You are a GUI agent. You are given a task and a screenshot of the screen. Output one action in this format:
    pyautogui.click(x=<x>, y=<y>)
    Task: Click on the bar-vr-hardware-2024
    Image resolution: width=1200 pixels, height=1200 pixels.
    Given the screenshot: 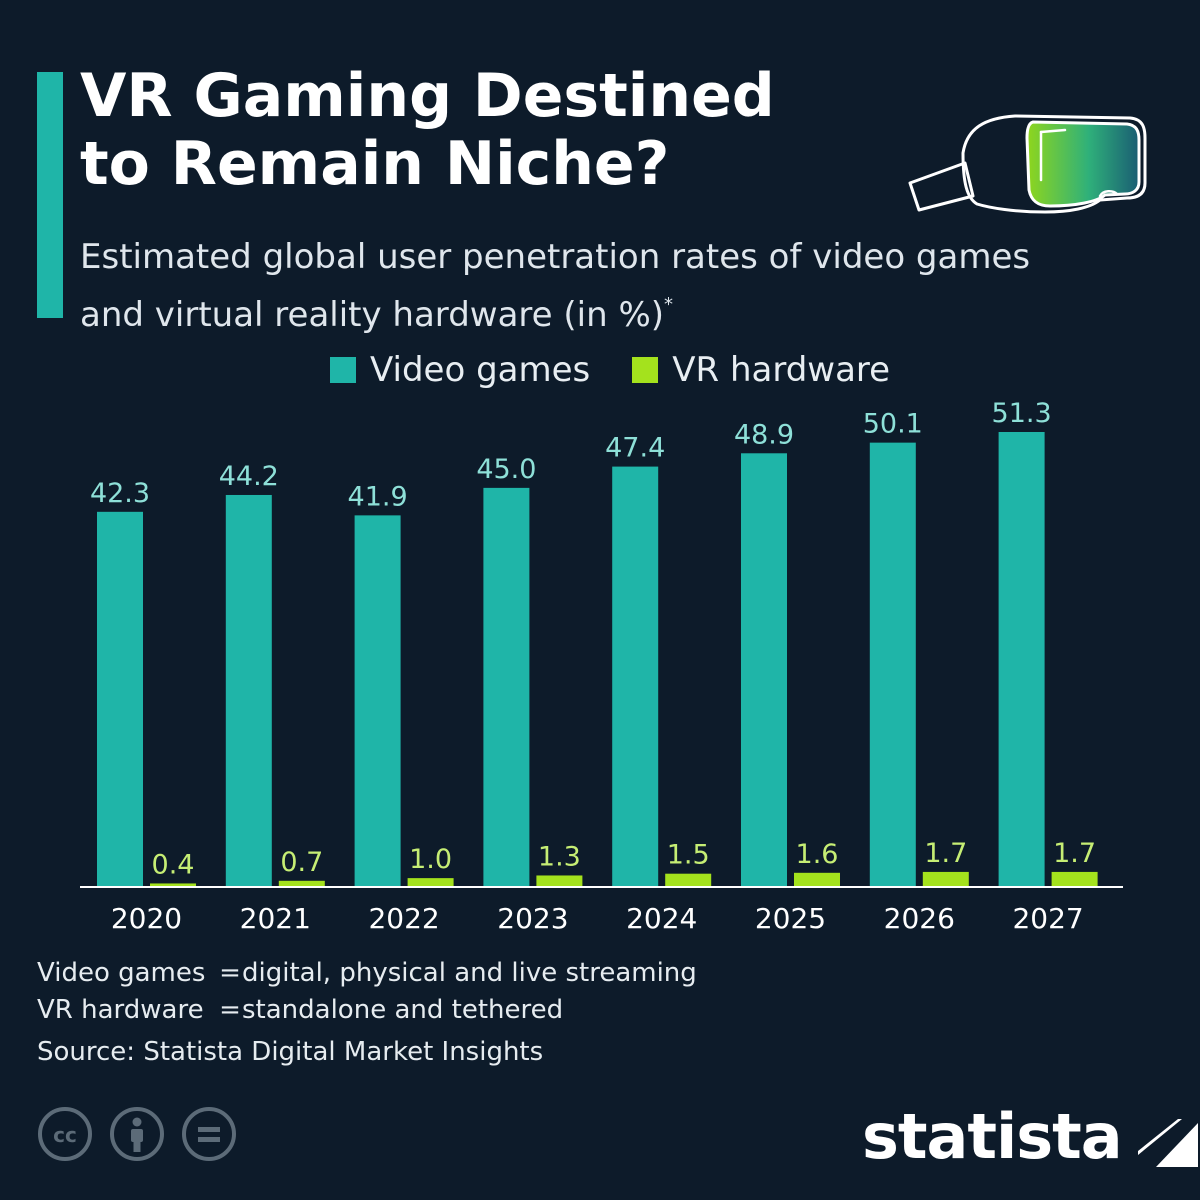 What is the action you would take?
    pyautogui.click(x=688, y=880)
    